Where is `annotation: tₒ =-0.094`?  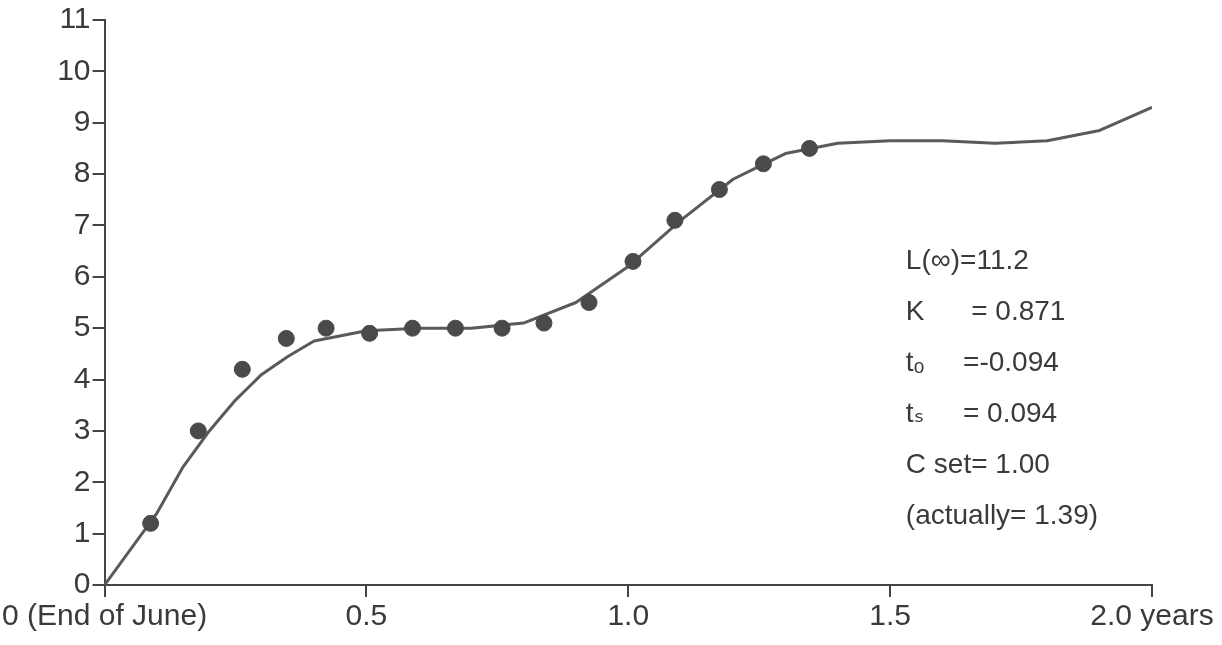 annotation: tₒ =-0.094 is located at coordinates (982, 362).